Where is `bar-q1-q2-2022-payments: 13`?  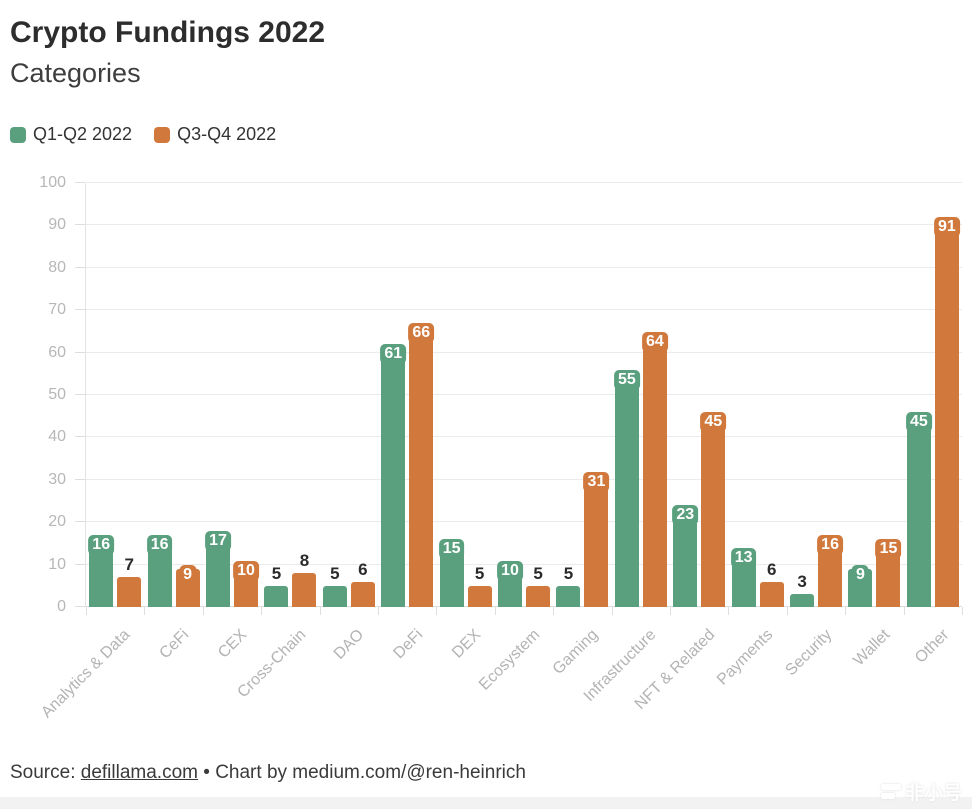
bar-q1-q2-2022-payments: 13 is located at coordinates (743, 577).